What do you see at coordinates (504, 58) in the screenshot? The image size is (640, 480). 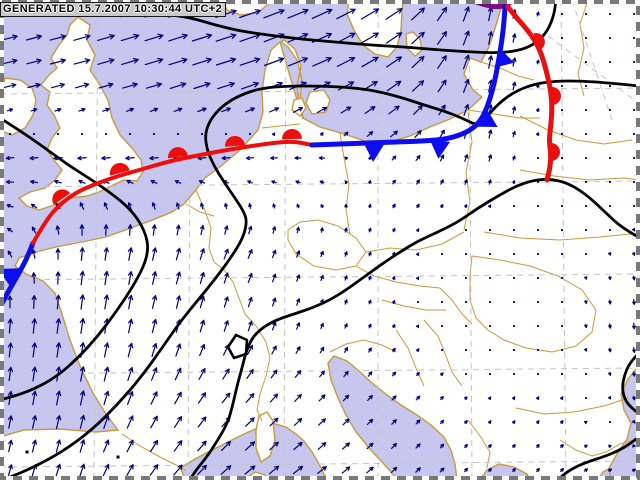 I see `east-cold-front-triangle` at bounding box center [504, 58].